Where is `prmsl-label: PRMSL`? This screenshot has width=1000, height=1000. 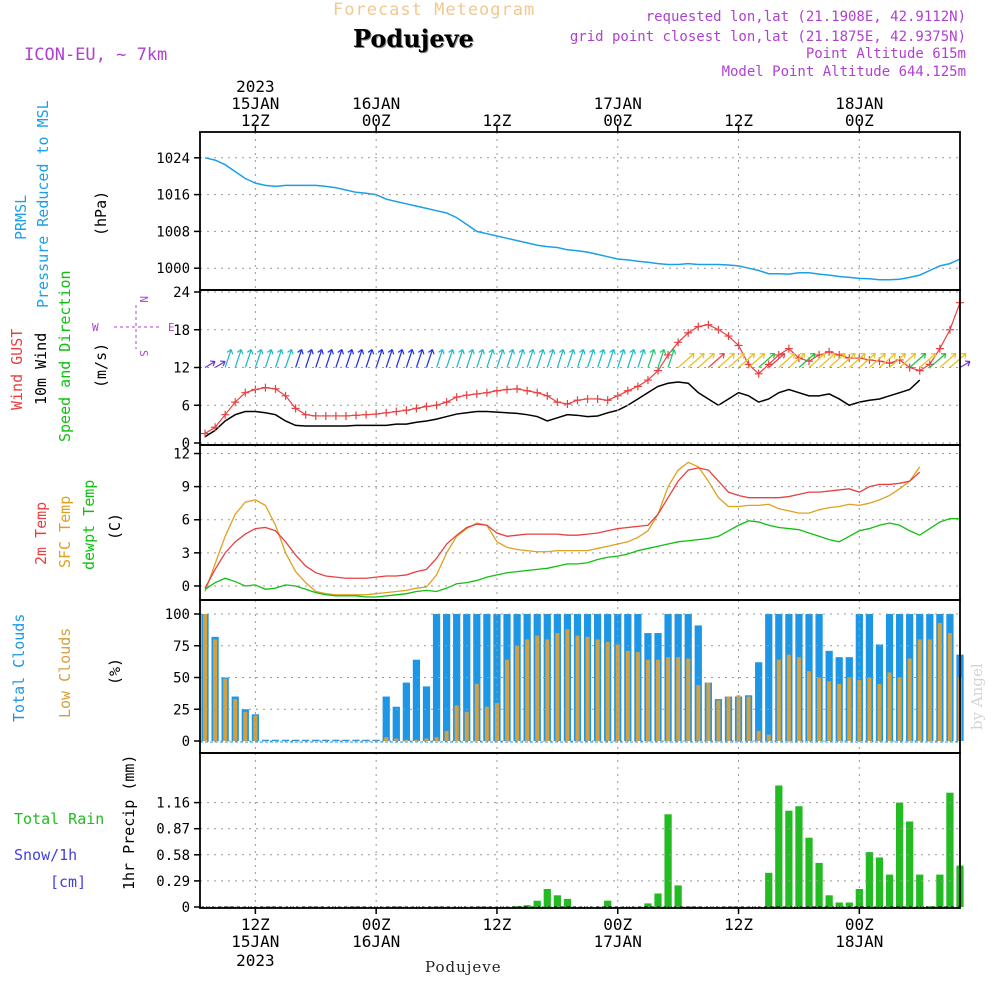
prmsl-label: PRMSL is located at coordinates (21, 217).